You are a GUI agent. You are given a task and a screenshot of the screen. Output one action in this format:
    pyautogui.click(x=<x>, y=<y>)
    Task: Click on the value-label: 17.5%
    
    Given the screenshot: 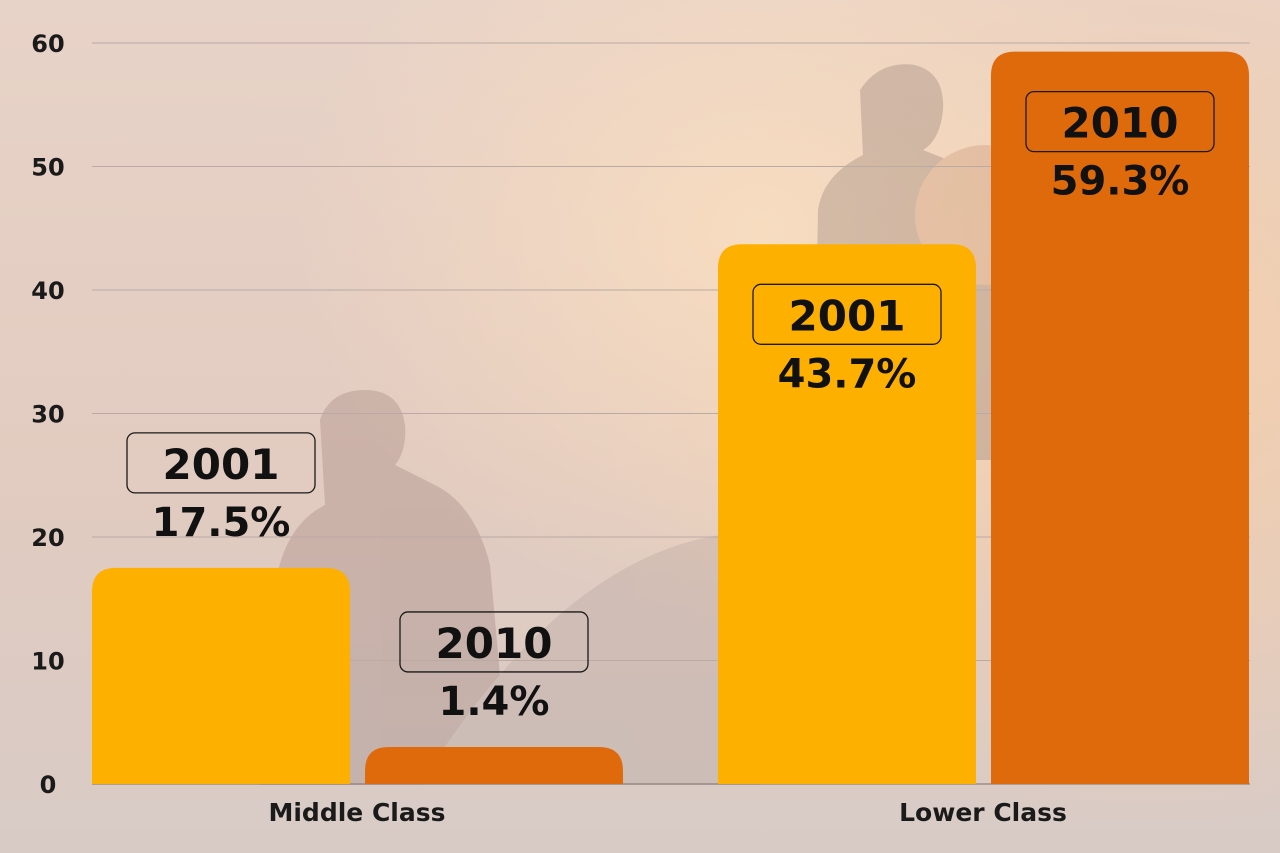 What is the action you would take?
    pyautogui.click(x=221, y=523)
    